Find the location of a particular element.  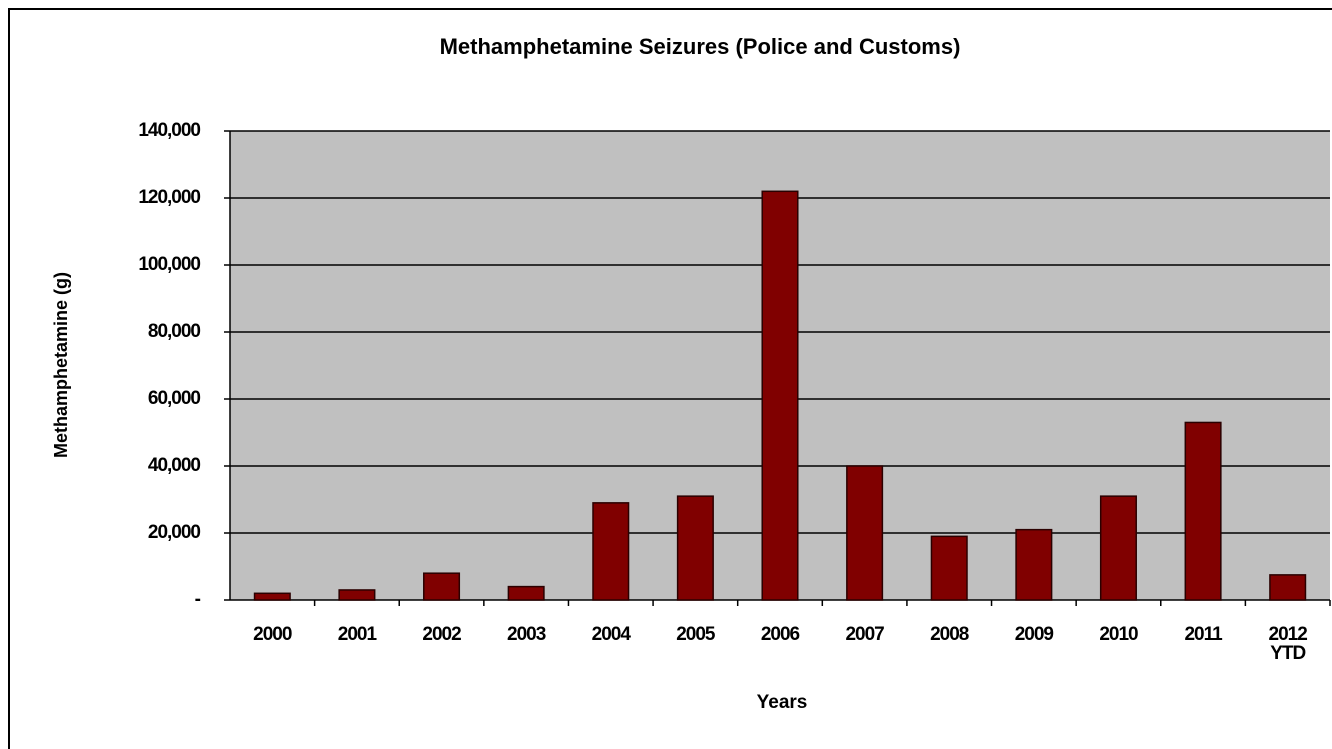

y-tick-label: 140,000 is located at coordinates (169, 130).